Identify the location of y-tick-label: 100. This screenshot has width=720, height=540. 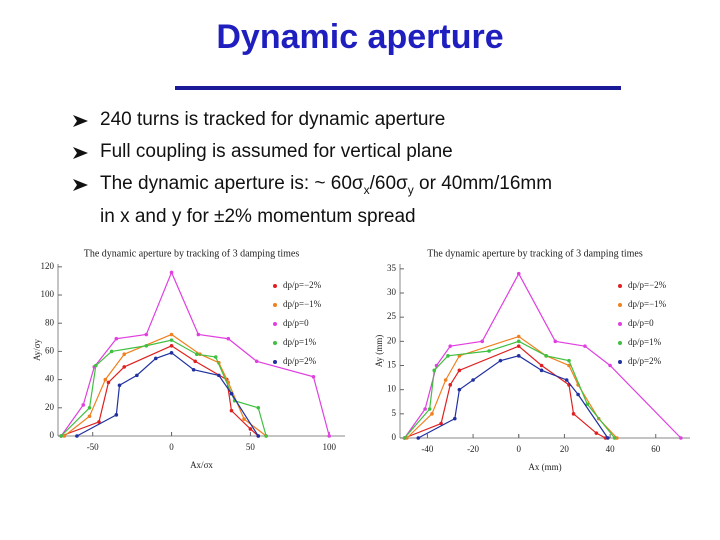
(48, 294).